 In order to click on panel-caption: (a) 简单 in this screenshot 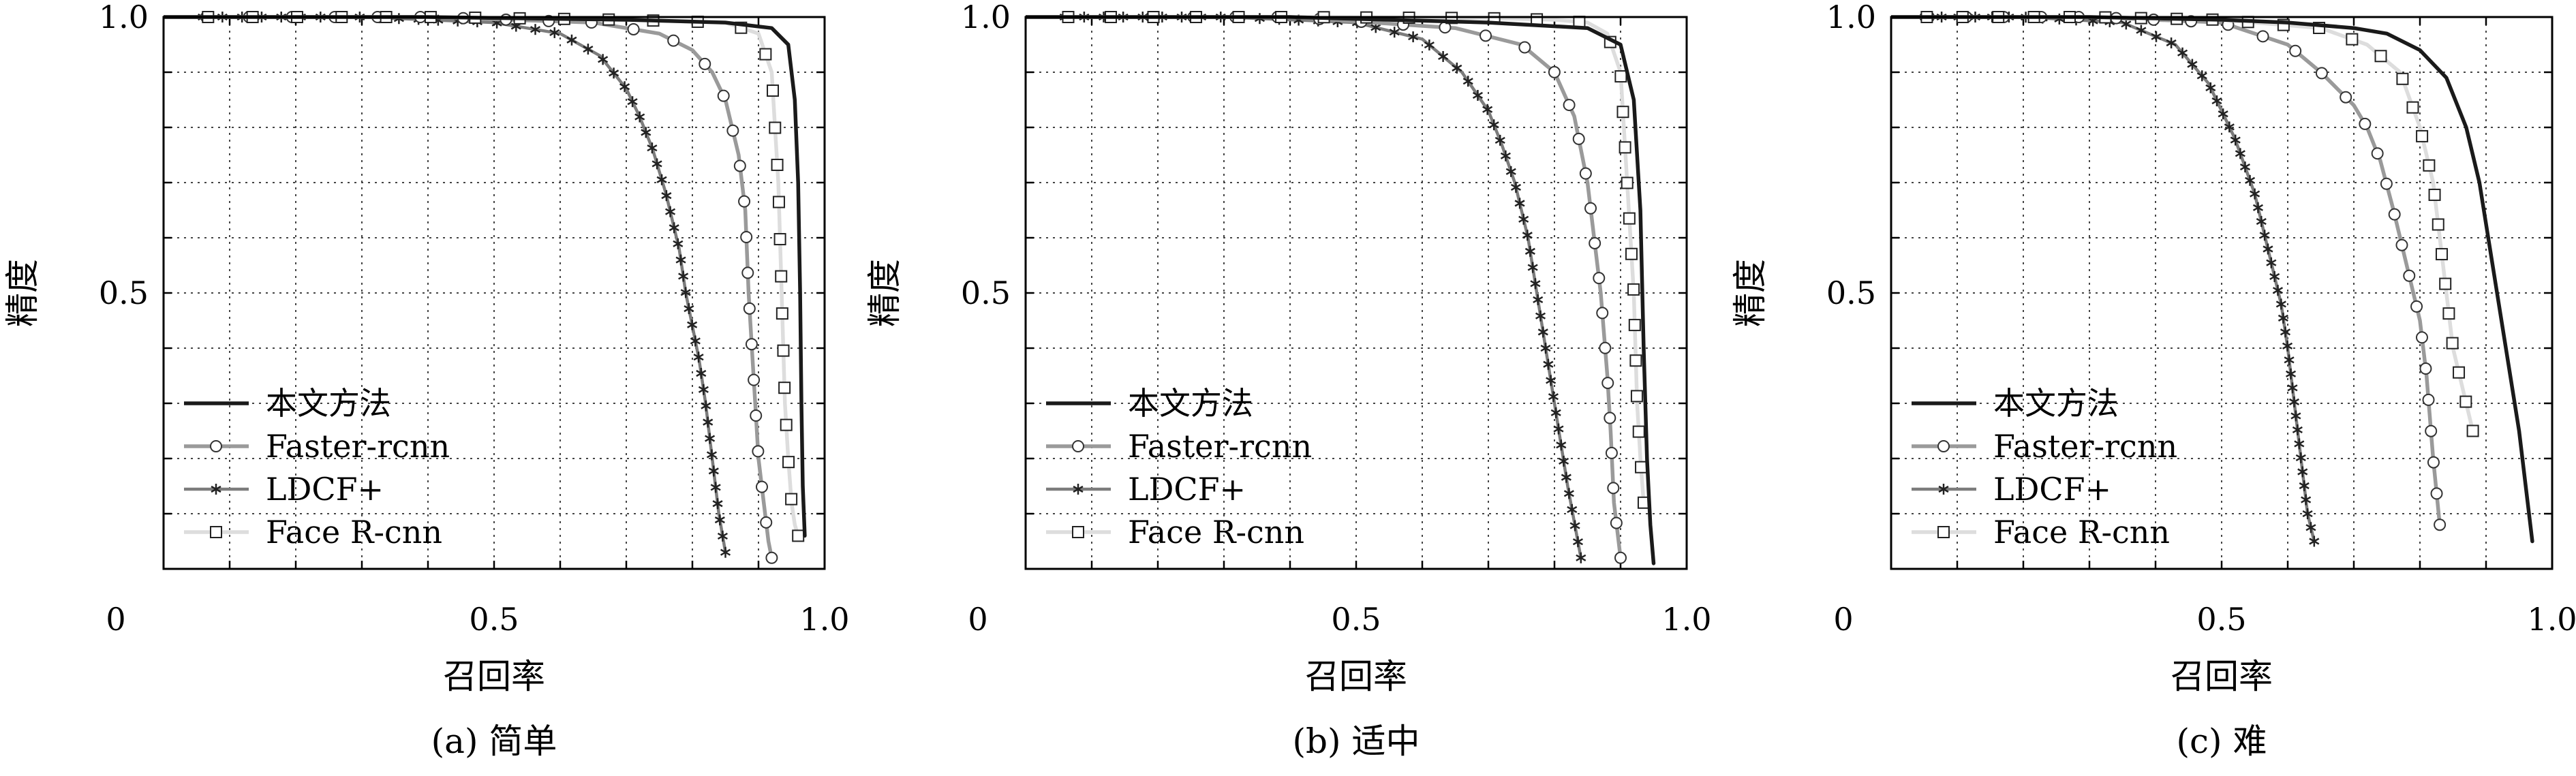, I will do `click(494, 741)`.